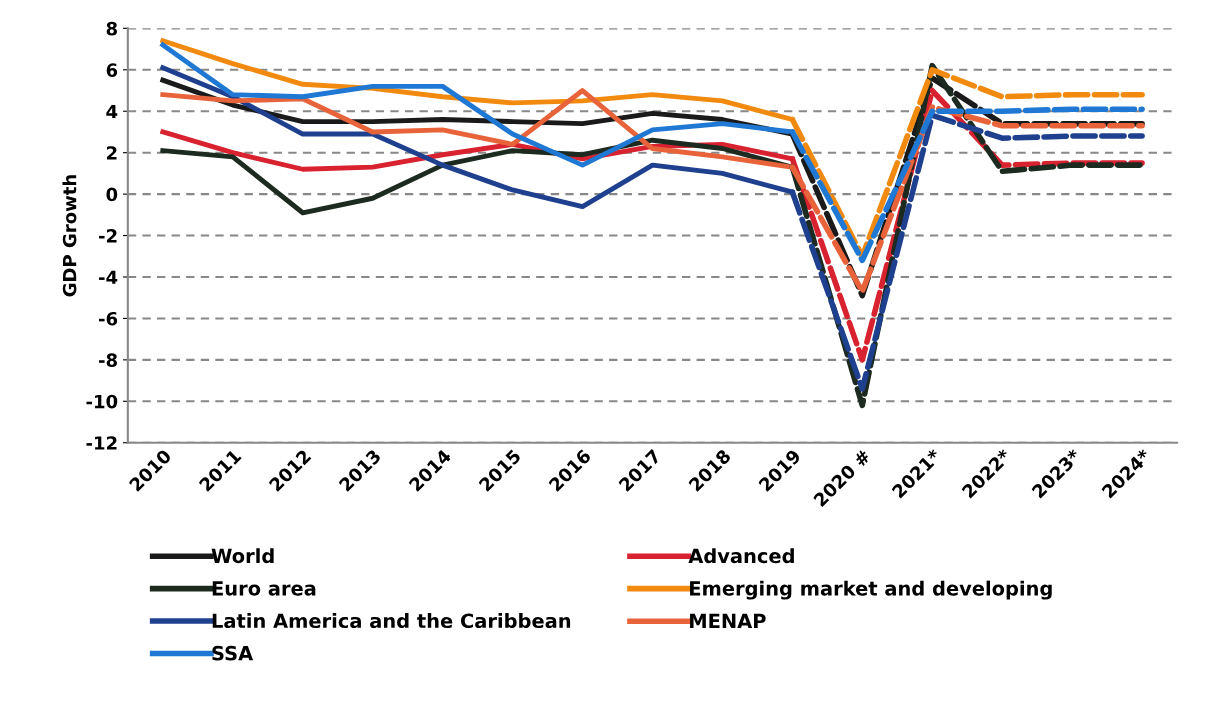 This screenshot has width=1206, height=727. What do you see at coordinates (108, 360) in the screenshot?
I see `y-tick-label: -8` at bounding box center [108, 360].